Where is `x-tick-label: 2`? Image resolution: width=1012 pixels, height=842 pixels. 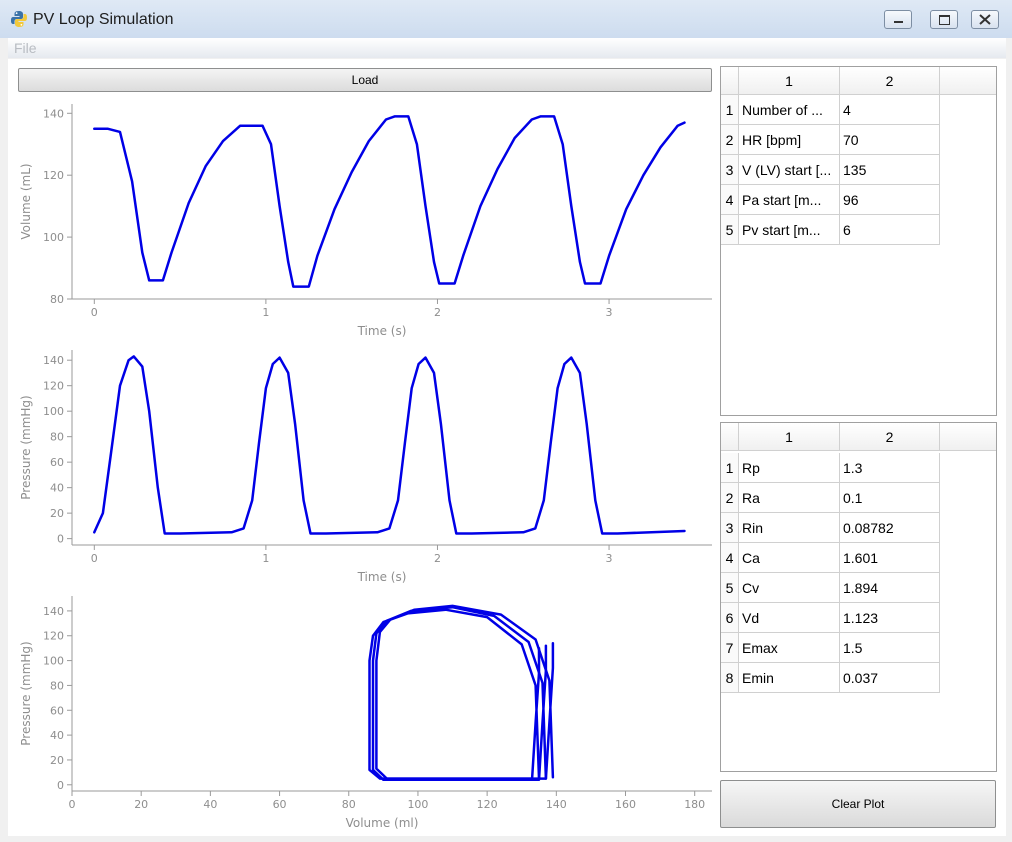 x-tick-label: 2 is located at coordinates (437, 558).